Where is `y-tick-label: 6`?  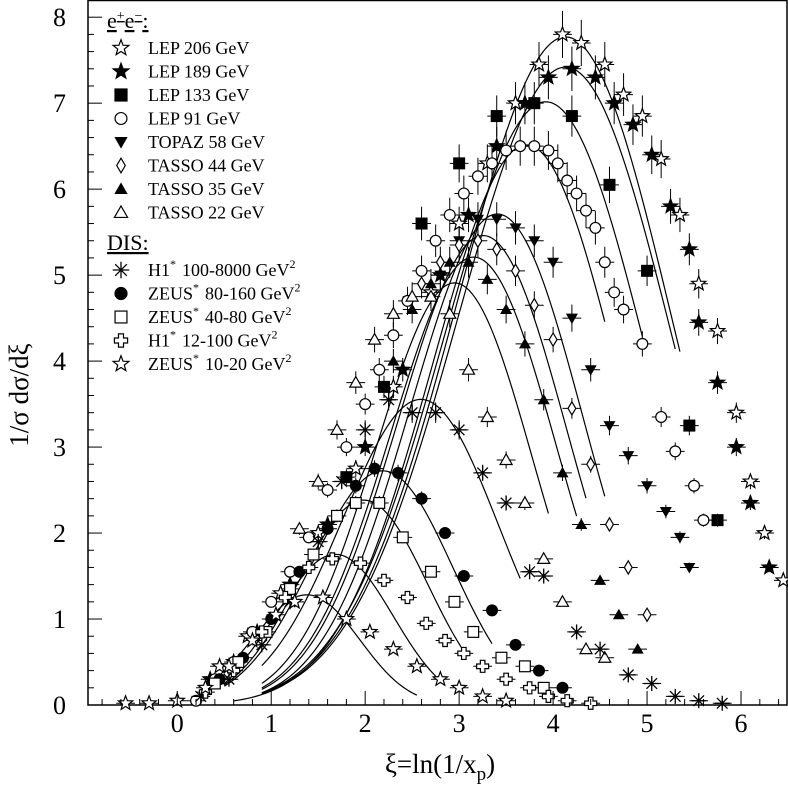
y-tick-label: 6 is located at coordinates (59, 189).